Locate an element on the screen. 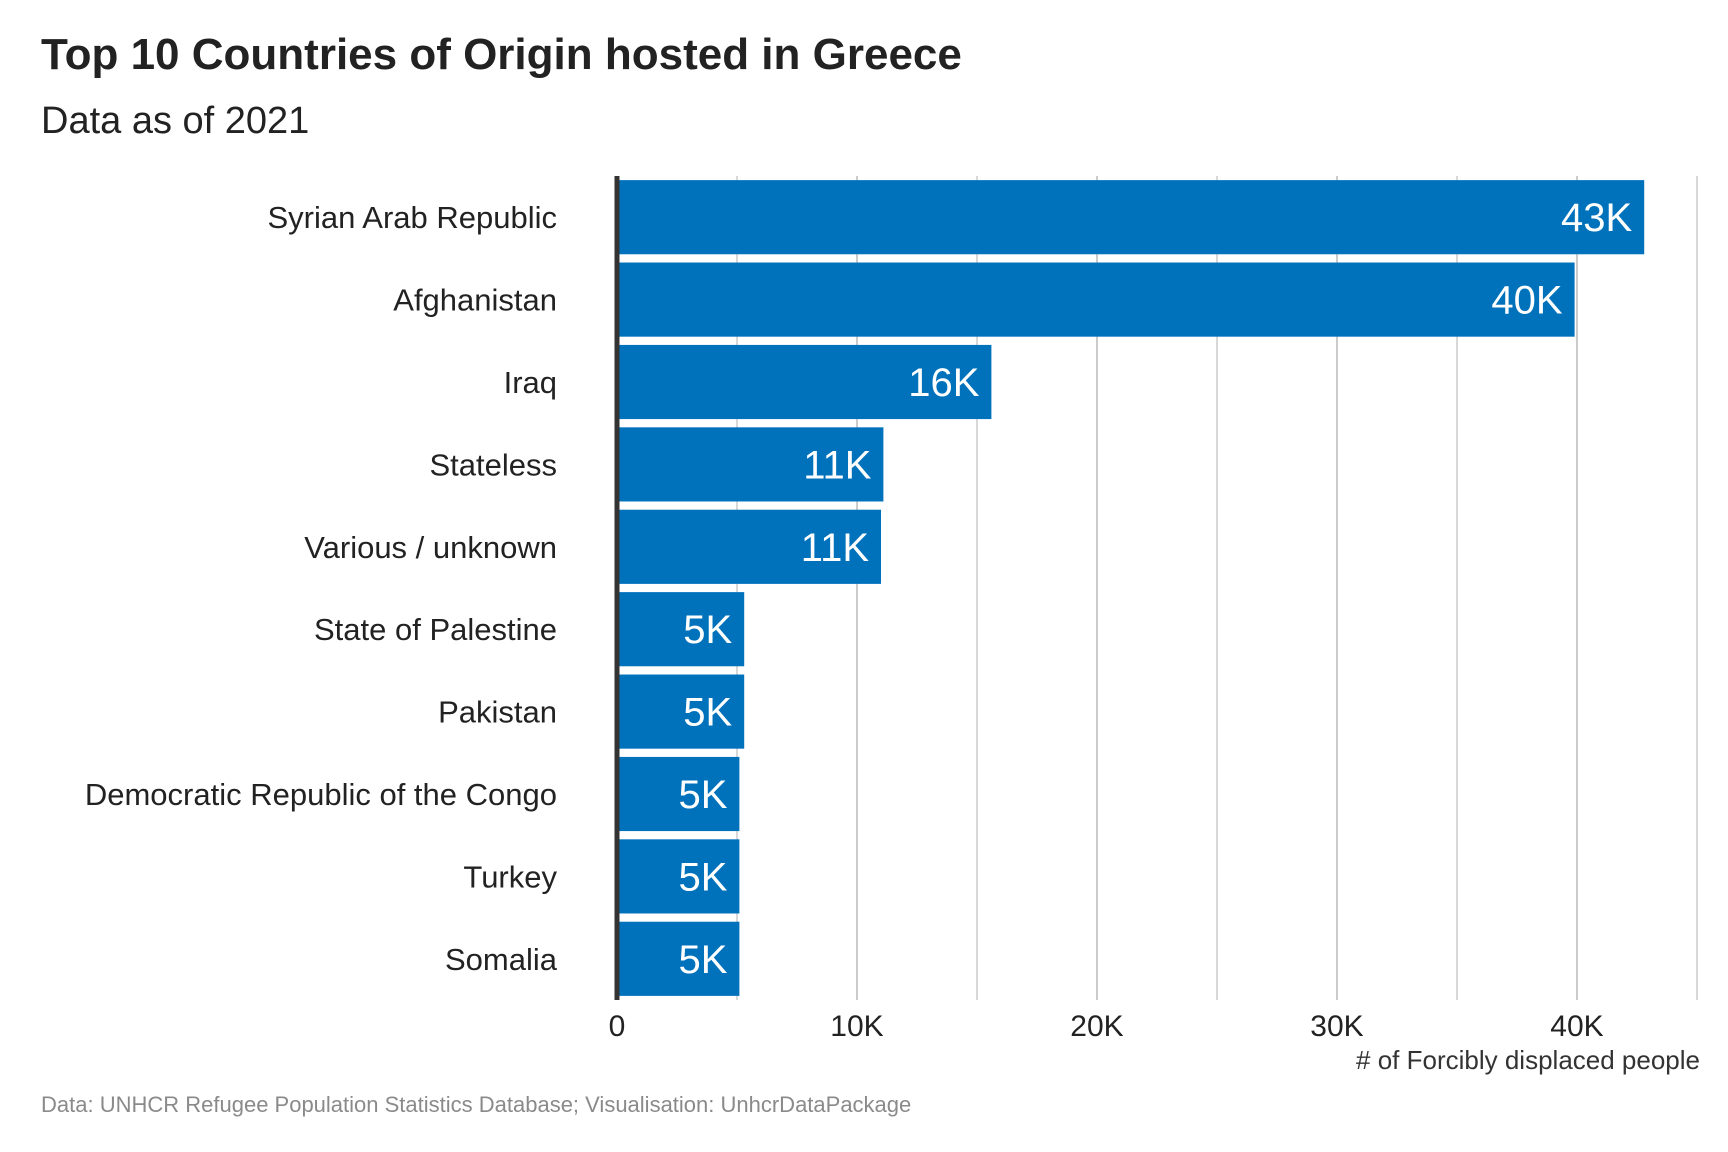  bar-value-label: 40K is located at coordinates (1526, 301).